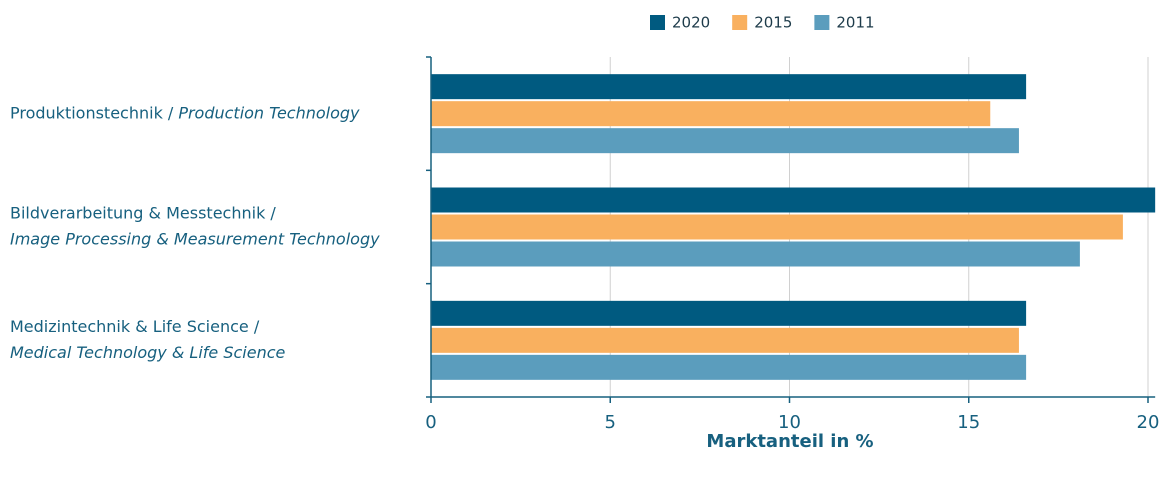 Image resolution: width=1176 pixels, height=480 pixels. I want to click on x-axis-title: Marktanteil in %, so click(789, 441).